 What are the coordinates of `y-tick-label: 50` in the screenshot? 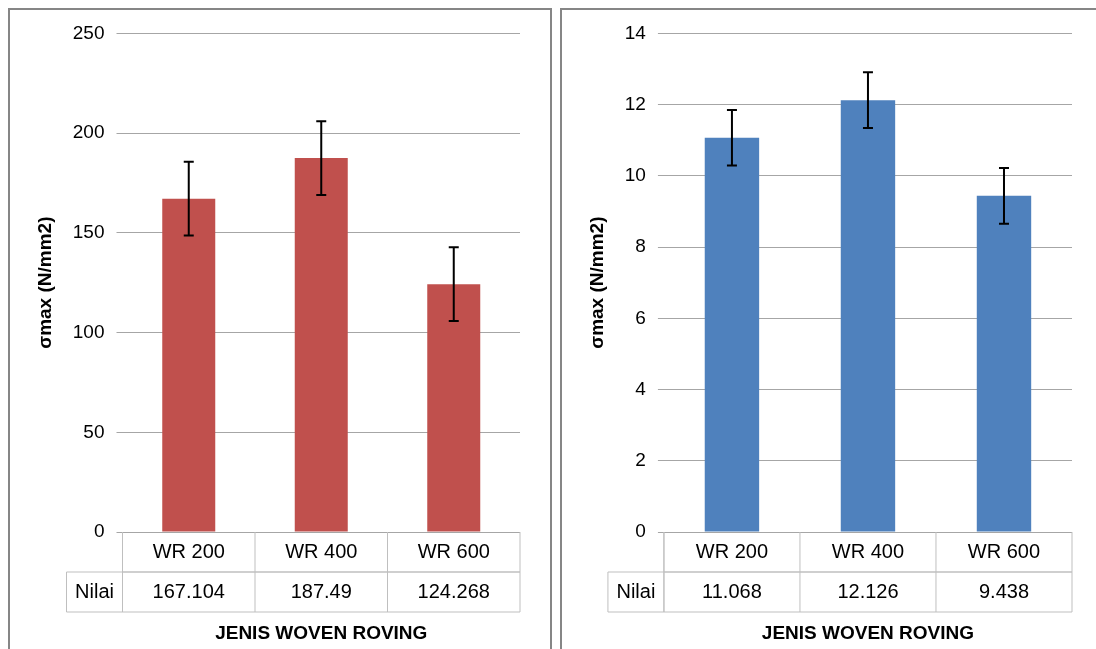 It's located at (94, 431).